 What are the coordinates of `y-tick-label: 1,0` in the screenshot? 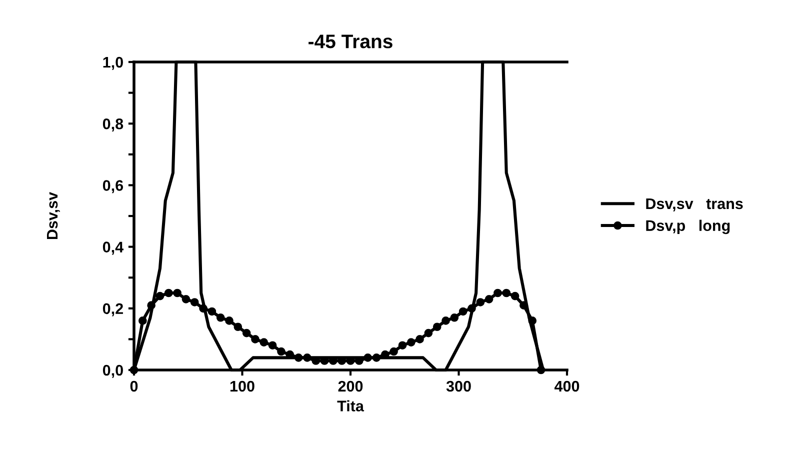 It's located at (113, 63).